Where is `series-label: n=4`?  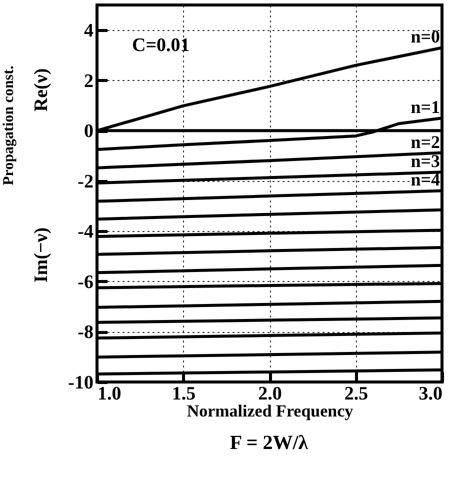 series-label: n=4 is located at coordinates (425, 180).